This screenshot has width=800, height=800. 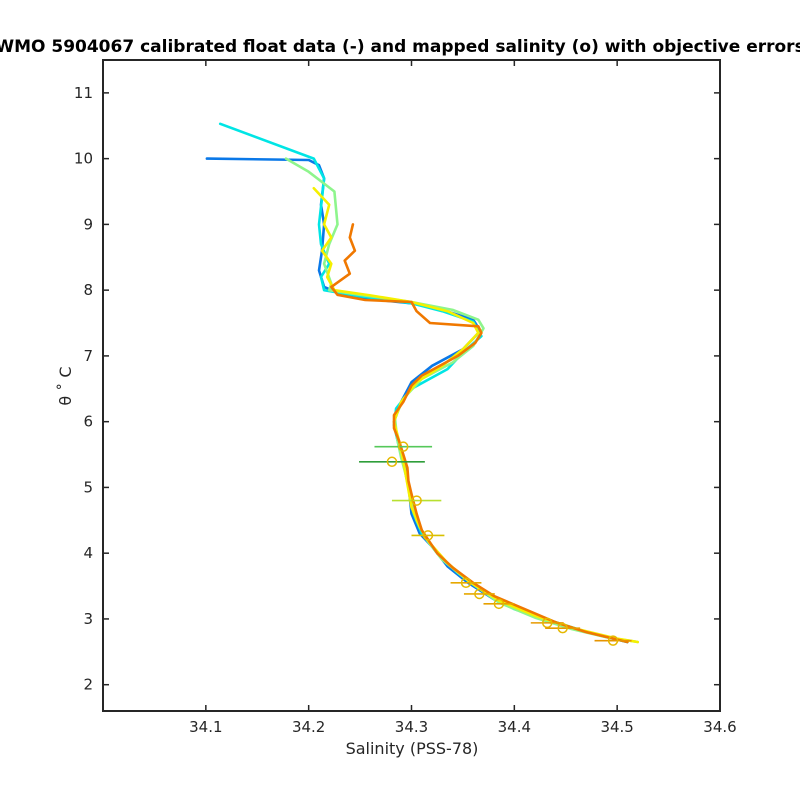 What do you see at coordinates (88, 619) in the screenshot?
I see `y-tick-label: 3` at bounding box center [88, 619].